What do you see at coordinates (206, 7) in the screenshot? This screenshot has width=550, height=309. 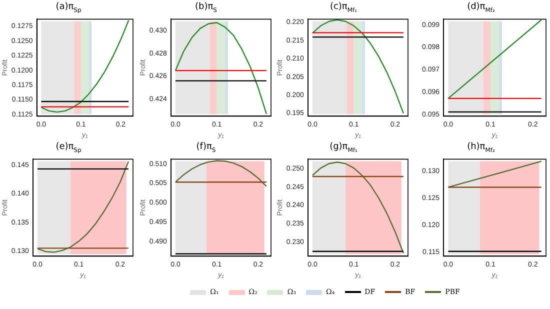 I see `chart-title: (b)π$_{S}$` at bounding box center [206, 7].